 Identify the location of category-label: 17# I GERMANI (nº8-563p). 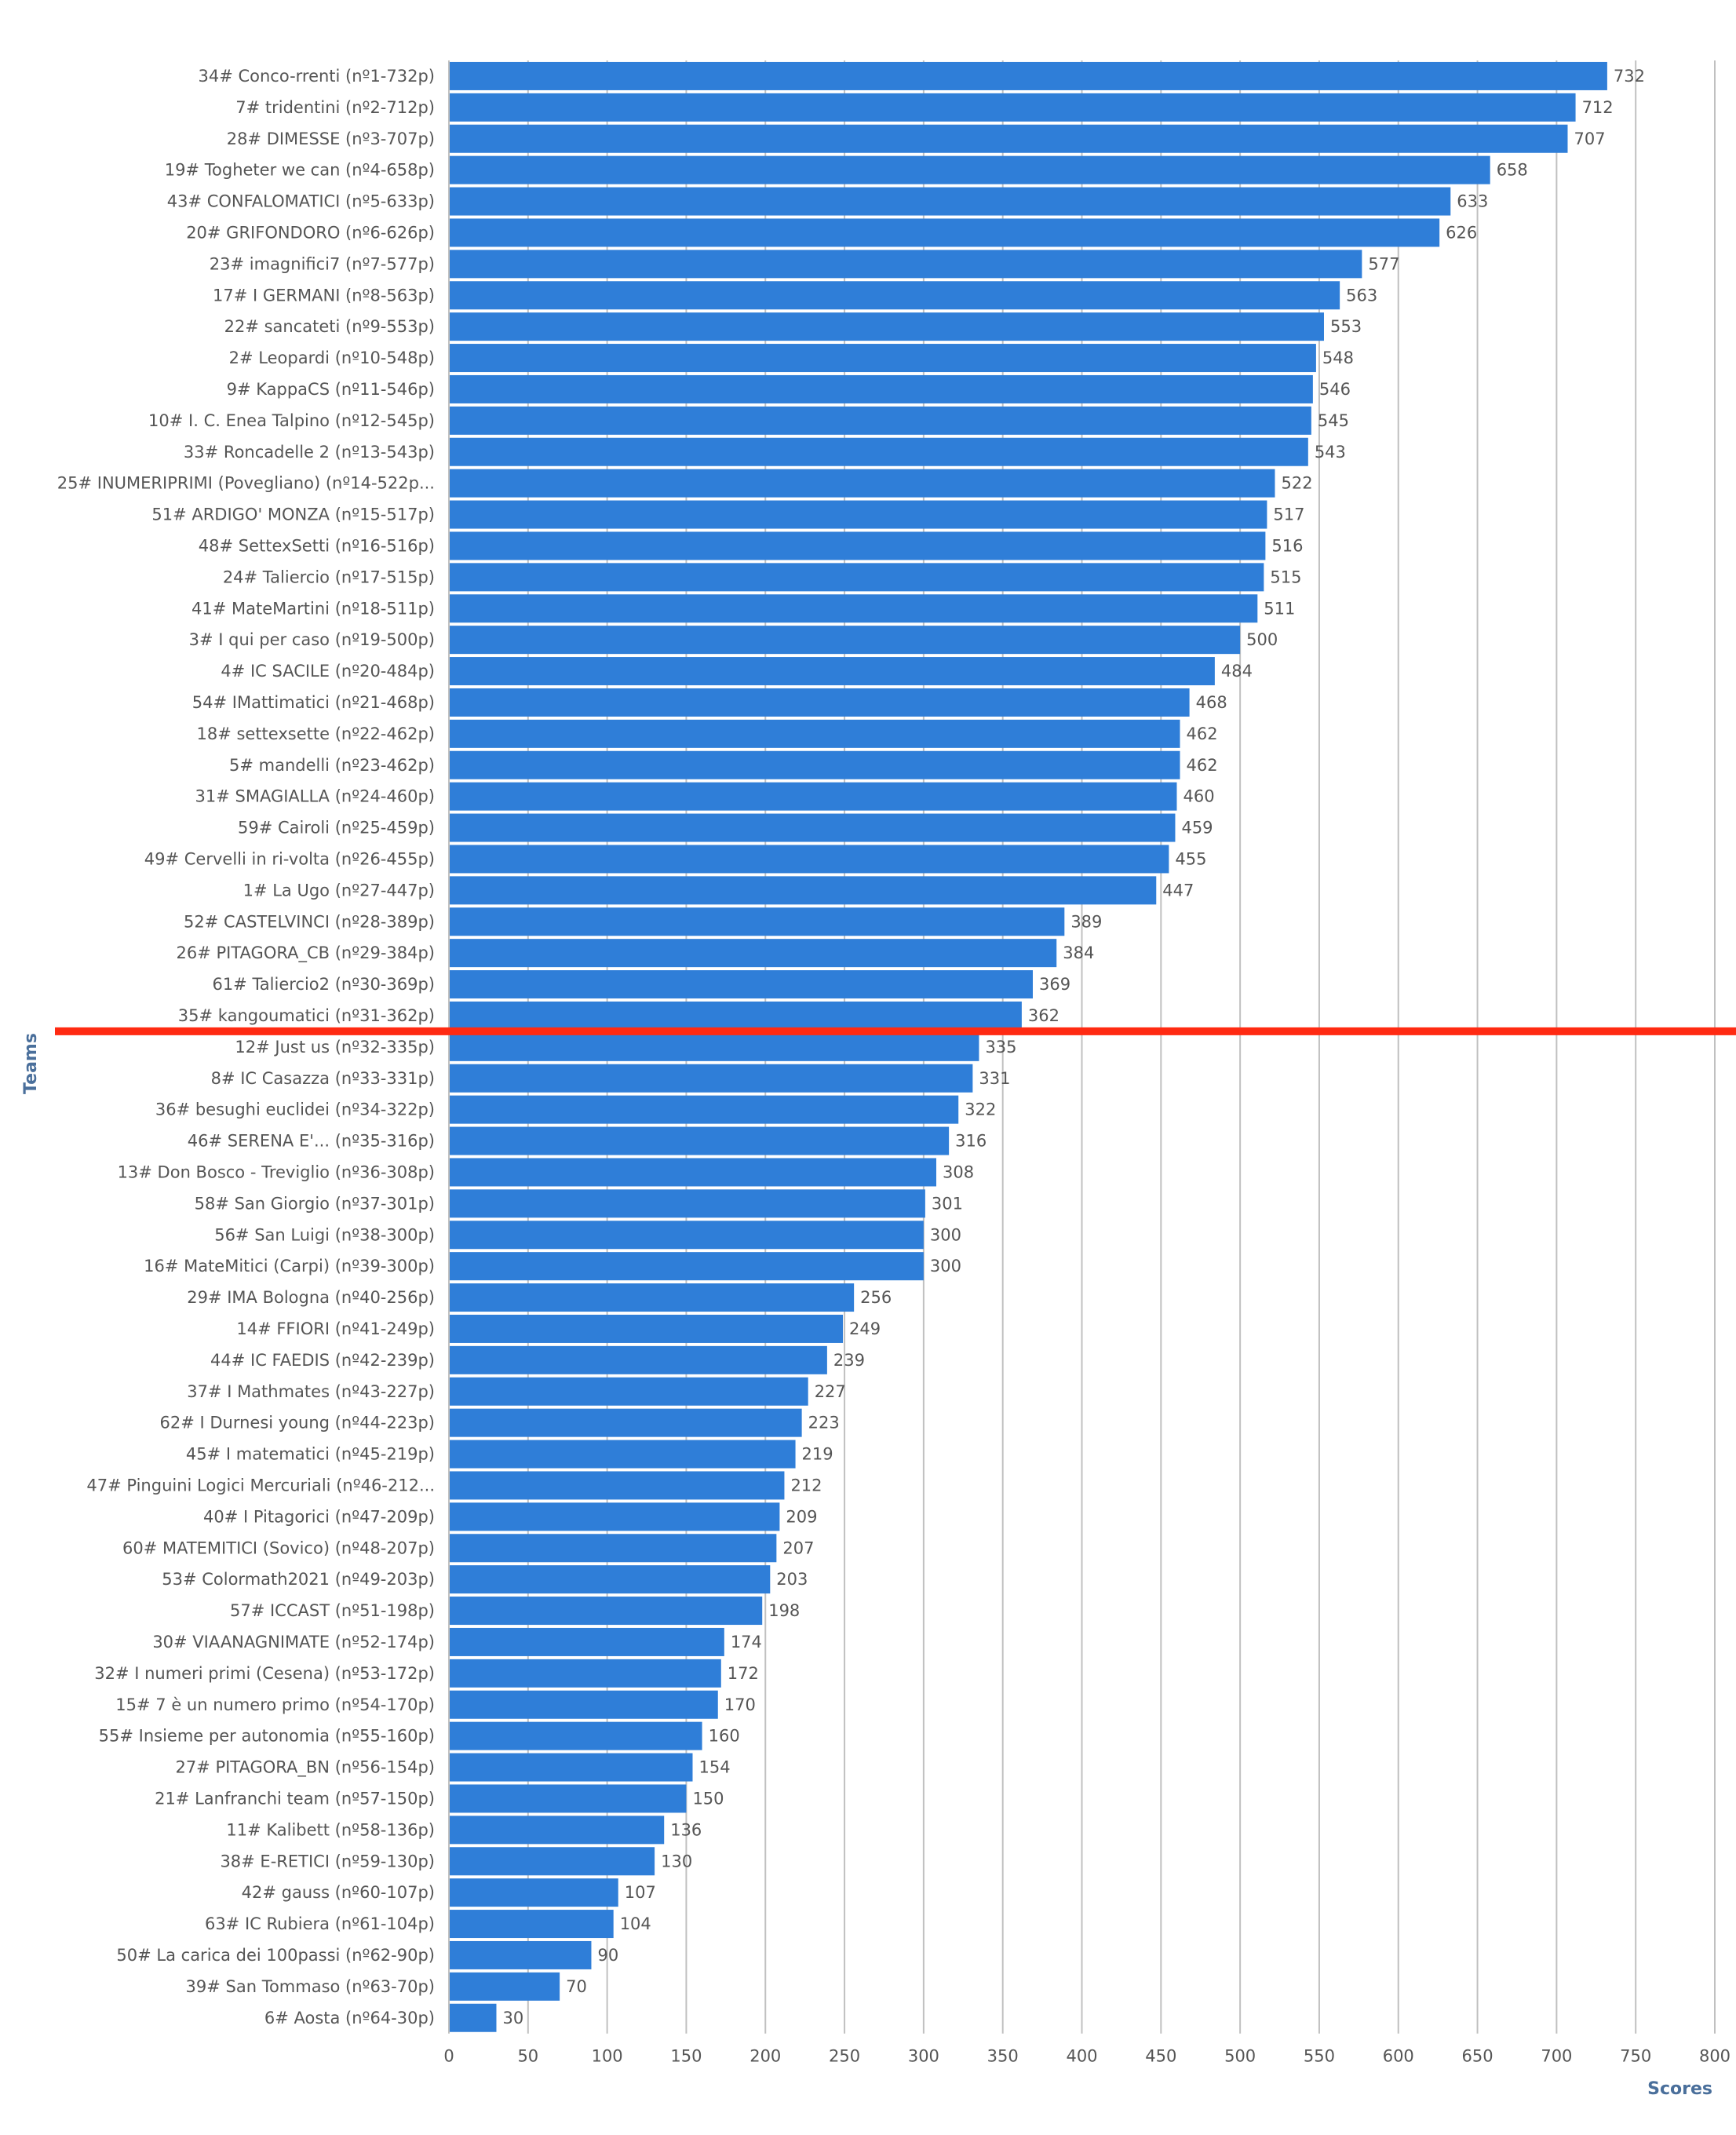
(324, 295).